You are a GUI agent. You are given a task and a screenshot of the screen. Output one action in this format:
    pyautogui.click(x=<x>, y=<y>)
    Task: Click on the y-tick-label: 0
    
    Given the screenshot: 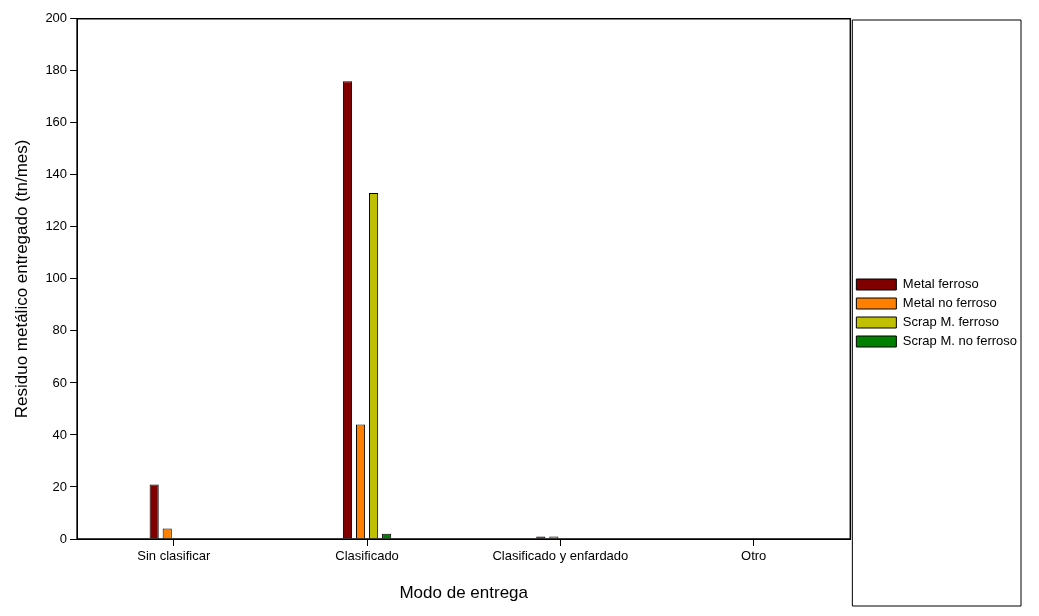 What is the action you would take?
    pyautogui.click(x=63, y=538)
    